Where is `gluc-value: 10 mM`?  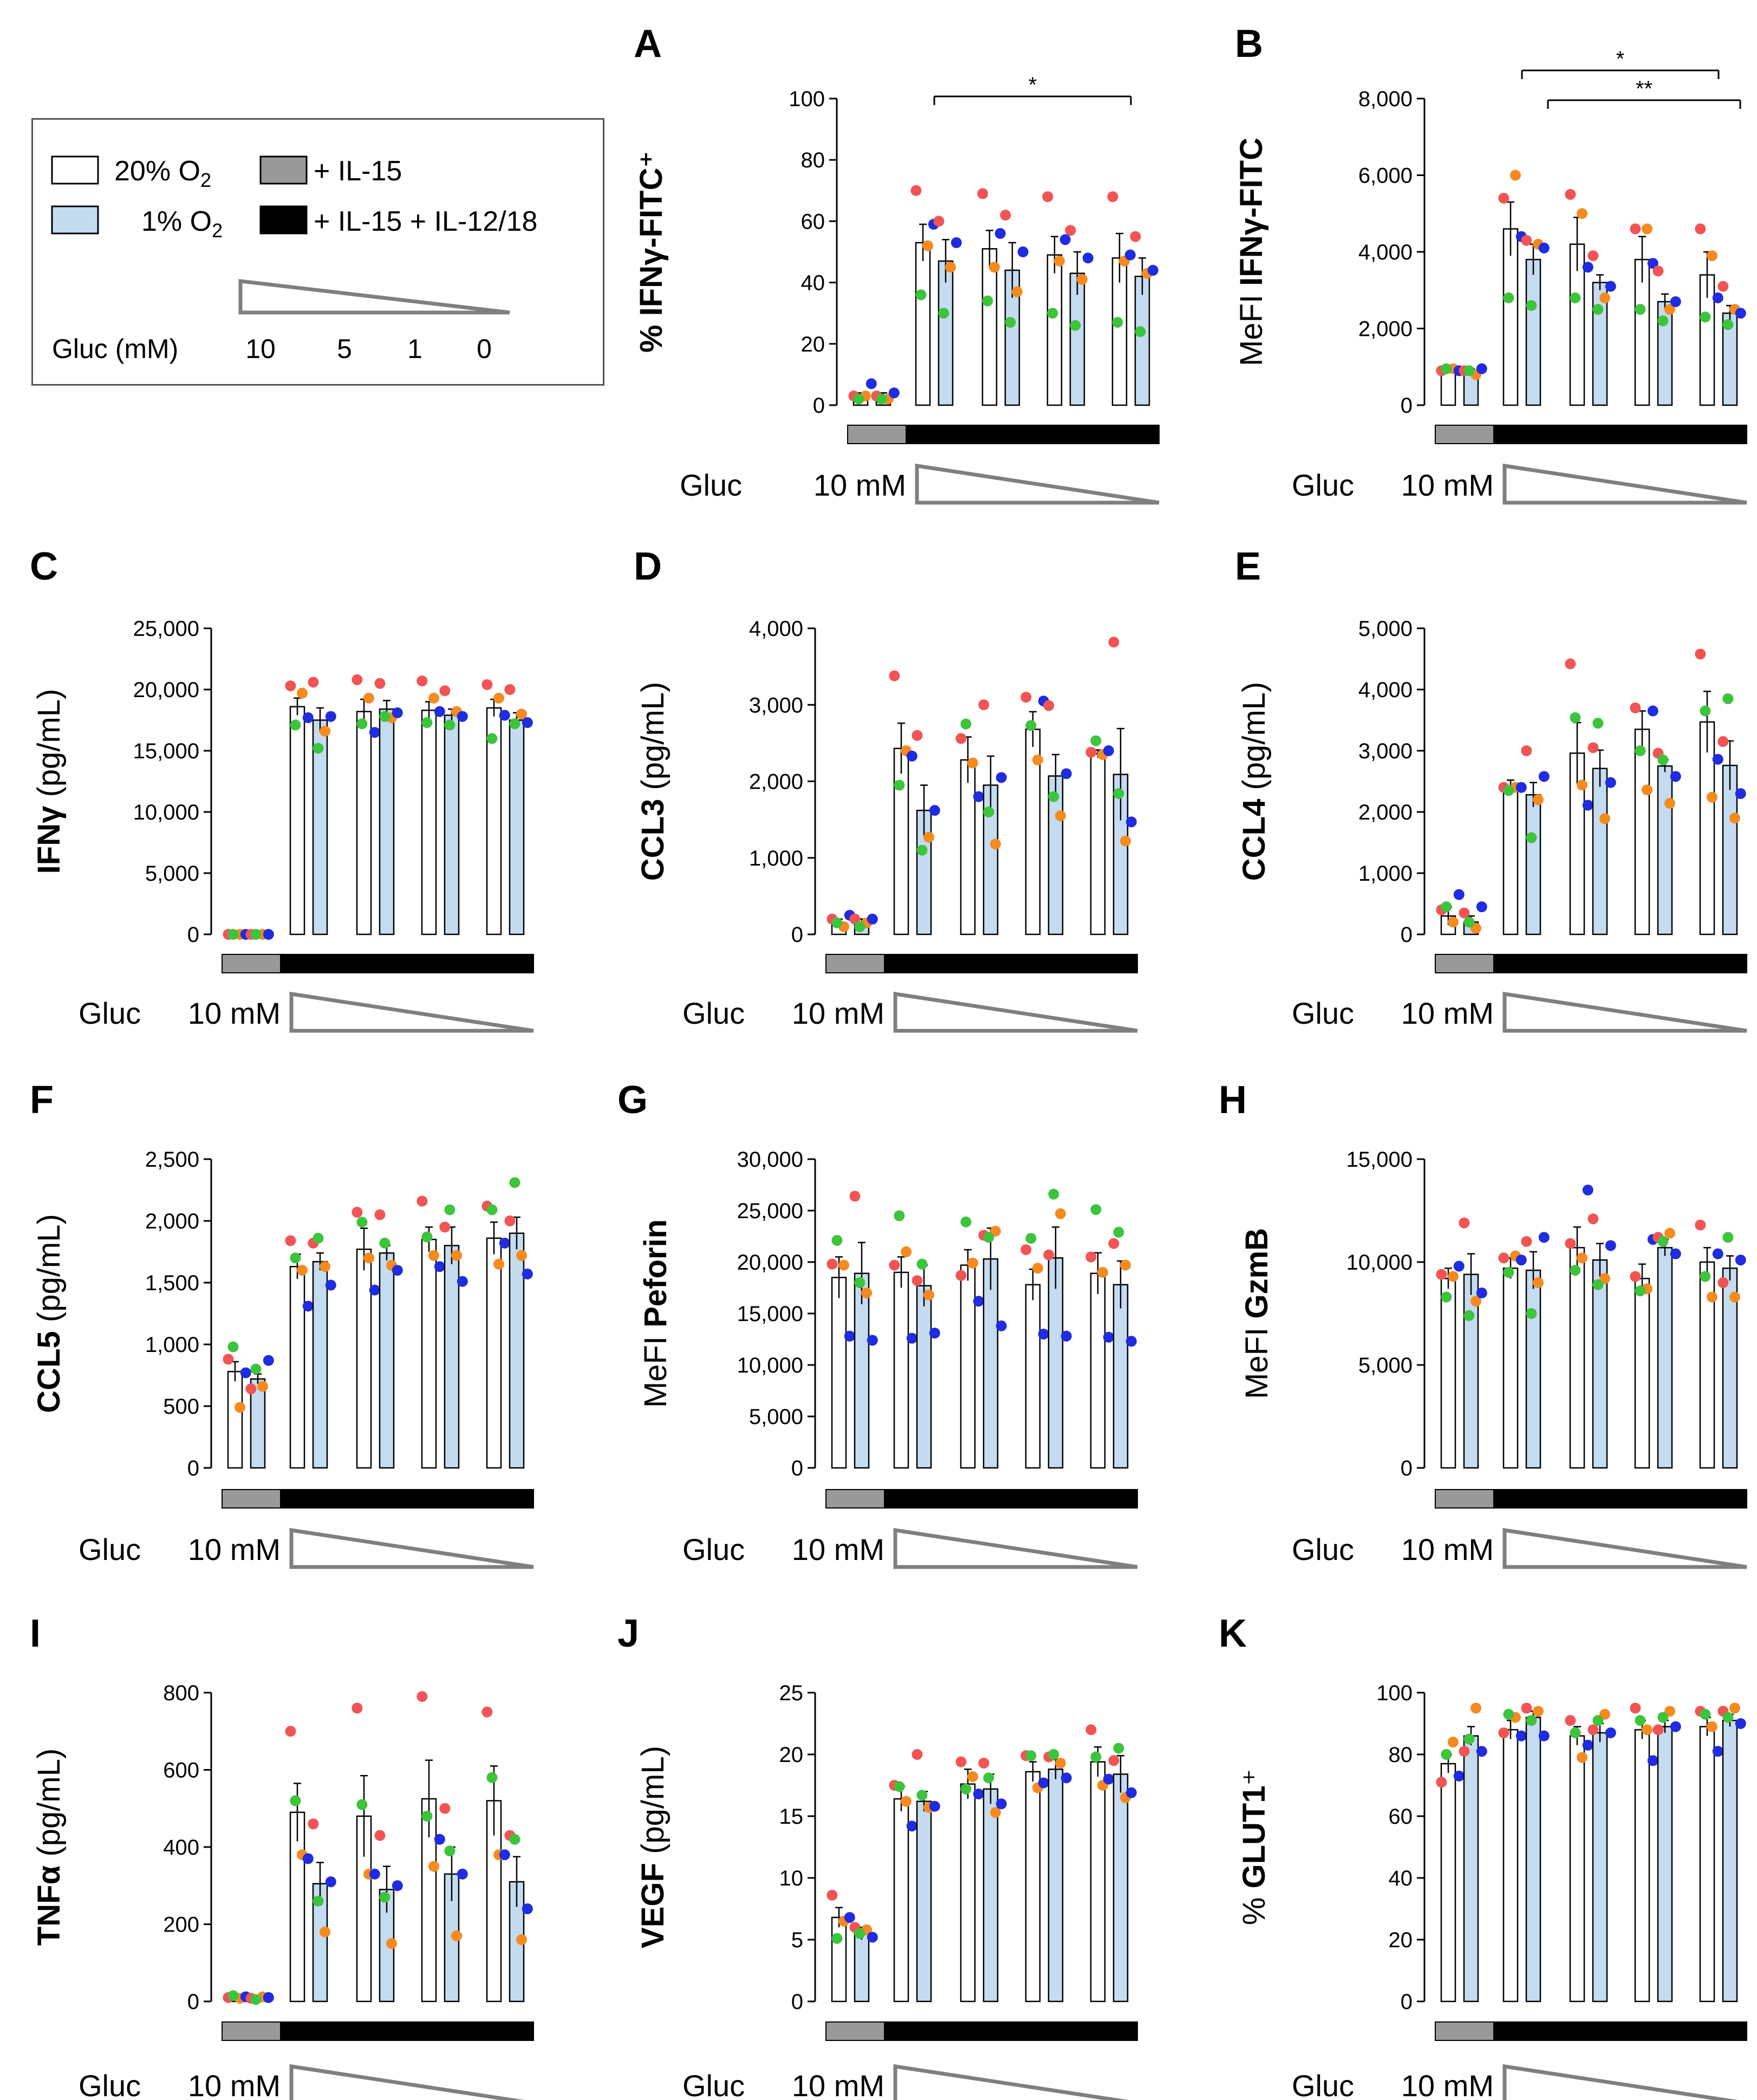 gluc-value: 10 mM is located at coordinates (860, 485).